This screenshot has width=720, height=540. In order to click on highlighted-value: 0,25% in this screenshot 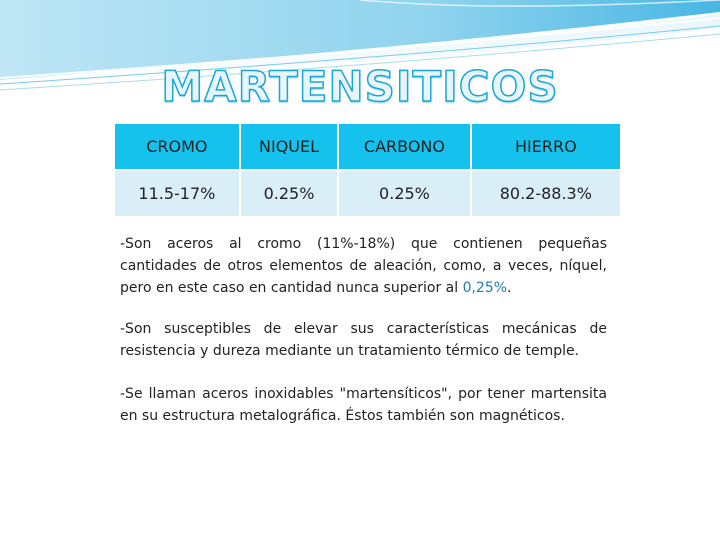, I will do `click(485, 288)`.